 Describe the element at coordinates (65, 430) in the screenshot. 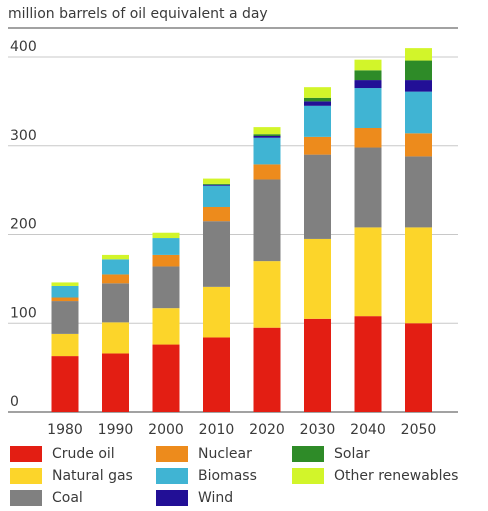

I see `x-tick-label: 1980` at that location.